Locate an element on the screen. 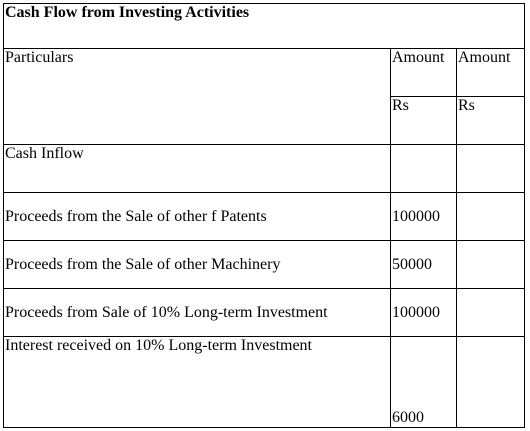 This screenshot has width=530, height=431. table-row: Cash Inflow is located at coordinates (264, 168).